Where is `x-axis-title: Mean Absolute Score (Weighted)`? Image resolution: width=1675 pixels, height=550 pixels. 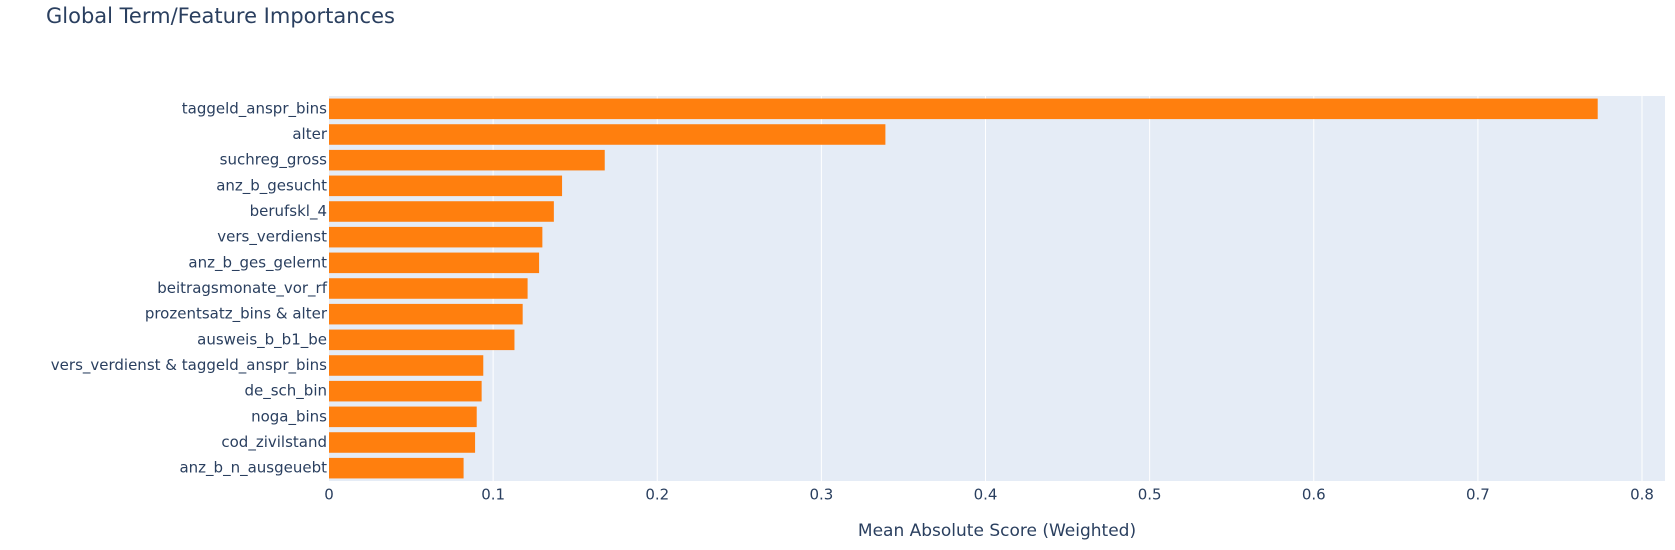 x-axis-title: Mean Absolute Score (Weighted) is located at coordinates (997, 531).